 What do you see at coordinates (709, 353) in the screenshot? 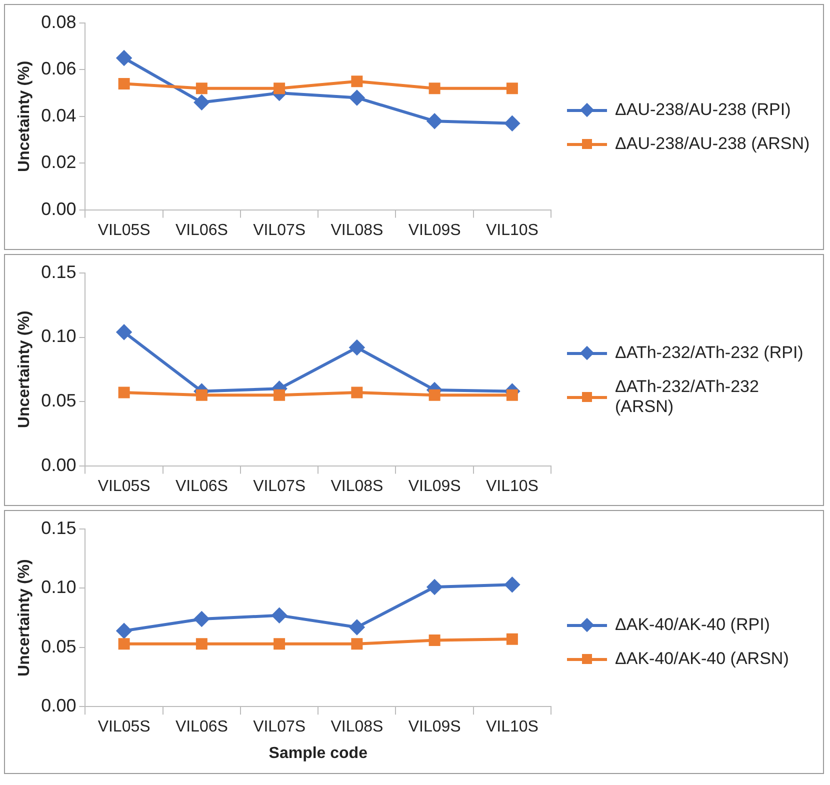
I see `legend-label: ΔATh-232/ATh-232 (RPI)` at bounding box center [709, 353].